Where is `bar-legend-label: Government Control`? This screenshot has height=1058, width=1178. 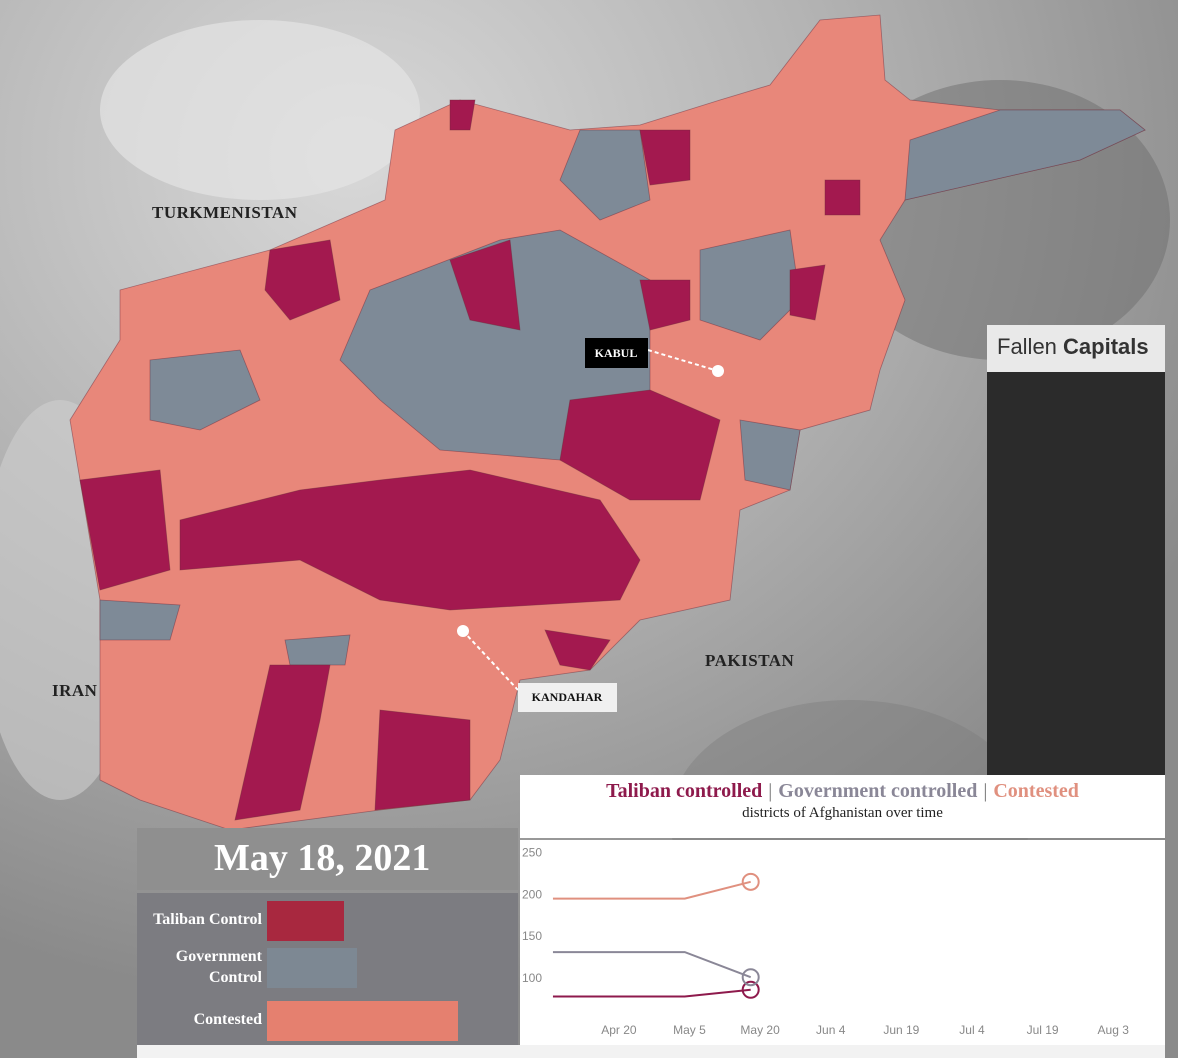 bar-legend-label: Government Control is located at coordinates (218, 967).